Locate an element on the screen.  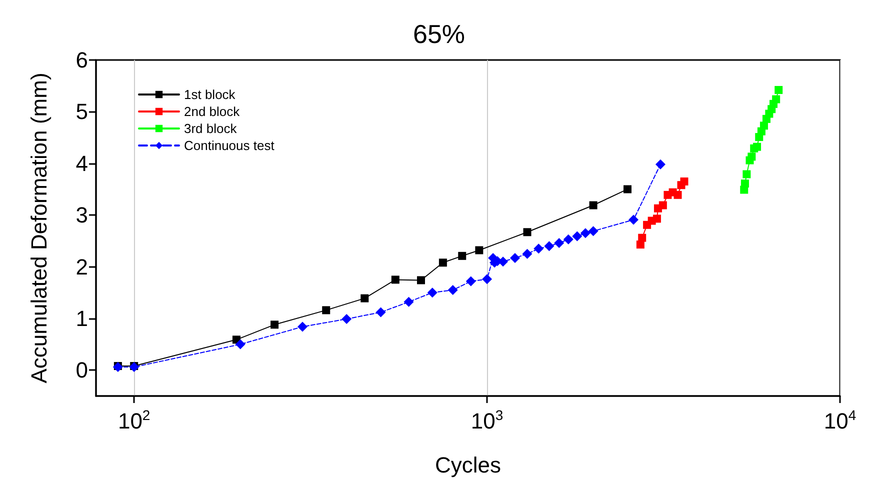
legend-label: Continuous test is located at coordinates (229, 145).